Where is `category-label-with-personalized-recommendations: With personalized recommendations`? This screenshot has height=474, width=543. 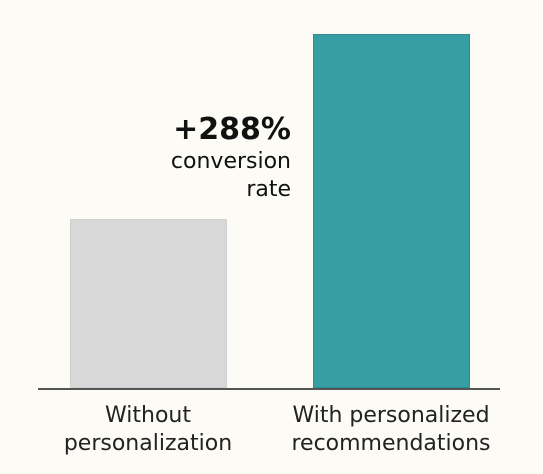 category-label-with-personalized-recommendations: With personalized recommendations is located at coordinates (391, 429).